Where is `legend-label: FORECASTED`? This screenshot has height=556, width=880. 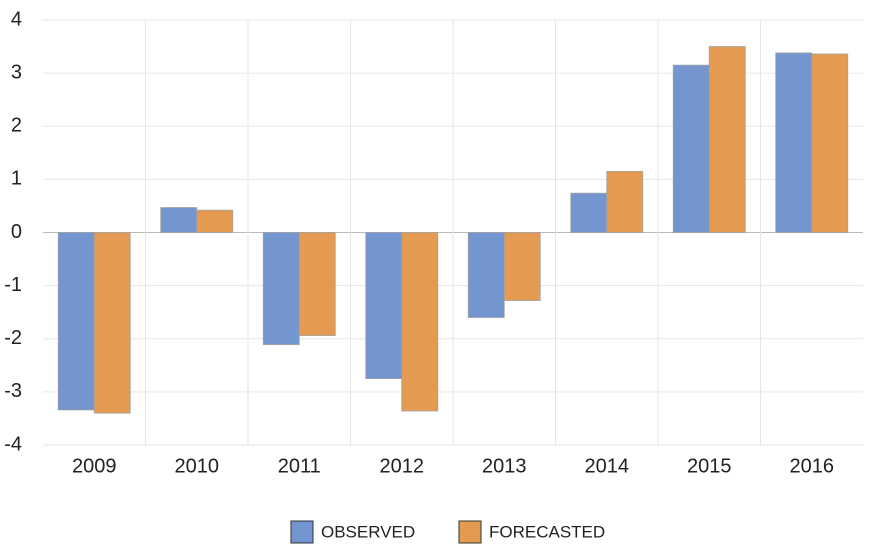 legend-label: FORECASTED is located at coordinates (547, 531).